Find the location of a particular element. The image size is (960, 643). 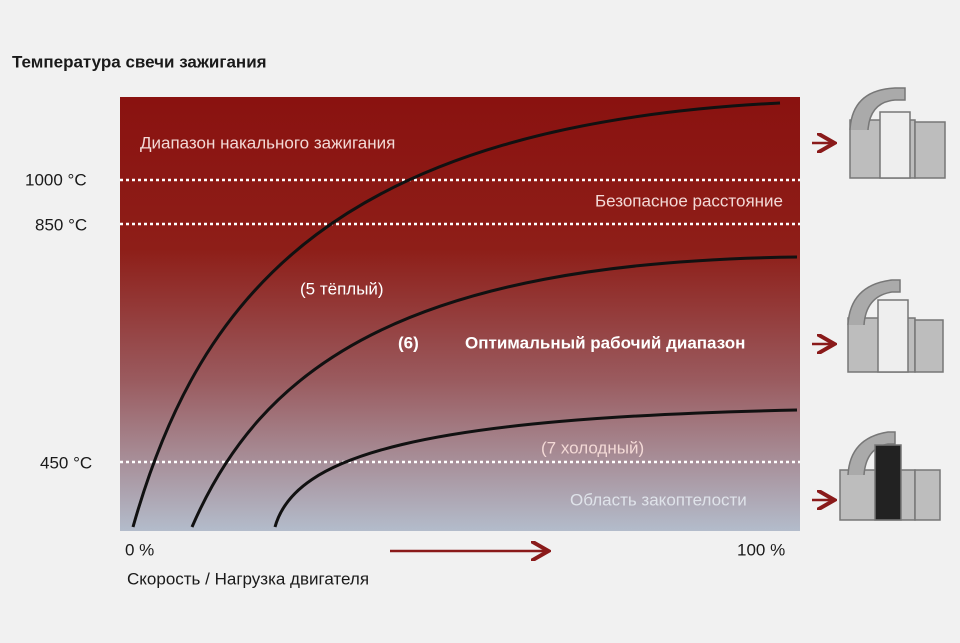

zone-label: Область закоптелости is located at coordinates (658, 499).